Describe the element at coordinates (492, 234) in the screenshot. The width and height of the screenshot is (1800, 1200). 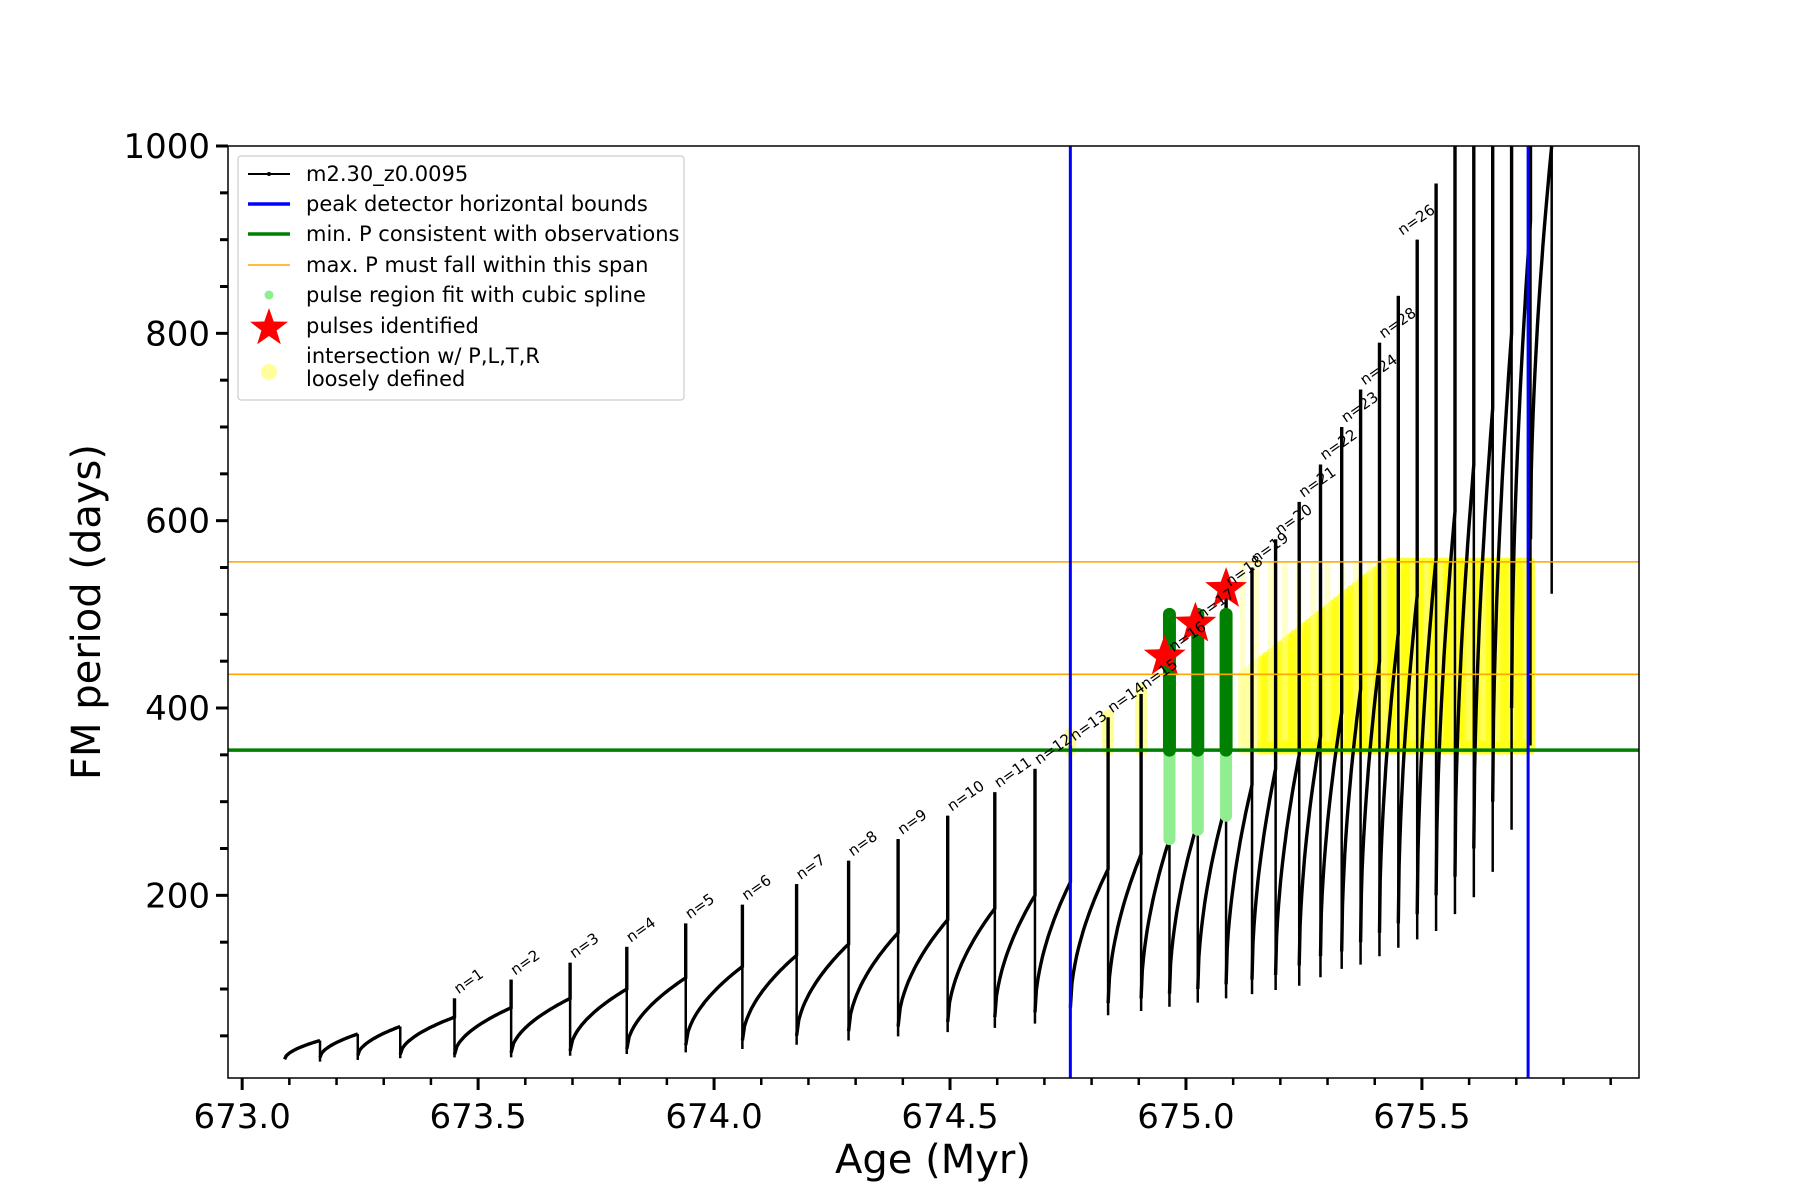
I see `legend-label-minp: min. P consistent with observations` at that location.